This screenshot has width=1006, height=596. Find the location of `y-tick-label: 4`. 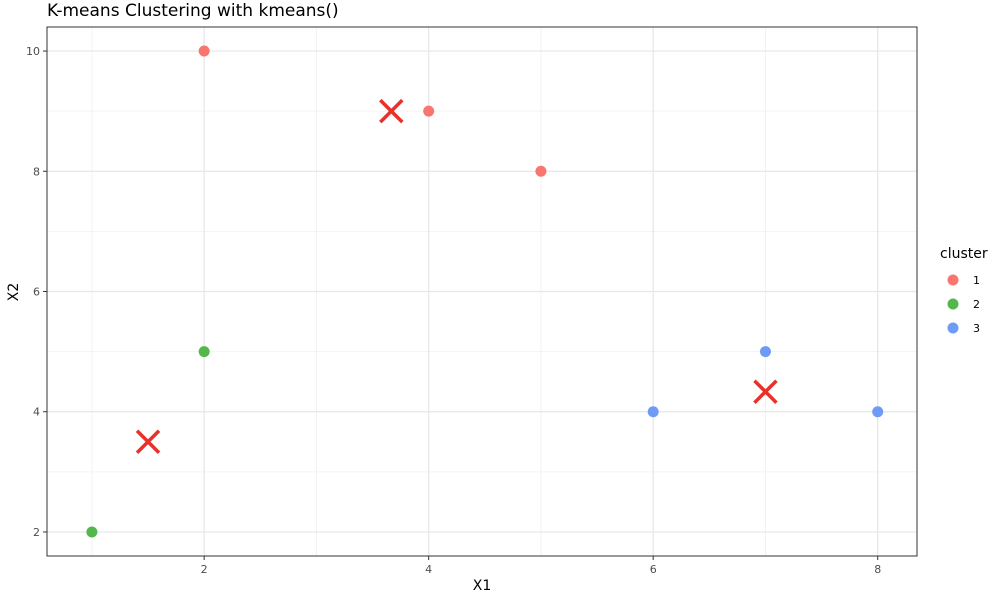

y-tick-label: 4 is located at coordinates (36, 412).